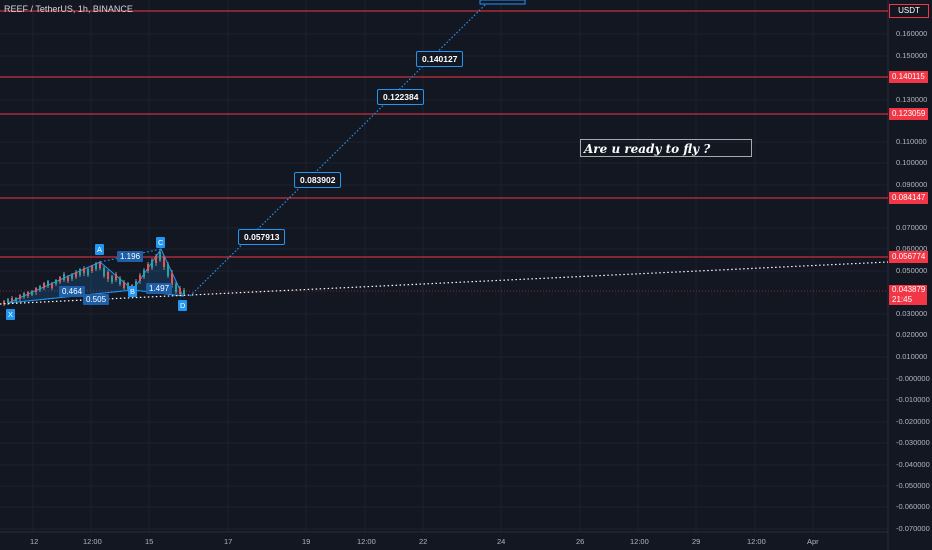  What do you see at coordinates (913, 378) in the screenshot?
I see `price-tick: -0.000000` at bounding box center [913, 378].